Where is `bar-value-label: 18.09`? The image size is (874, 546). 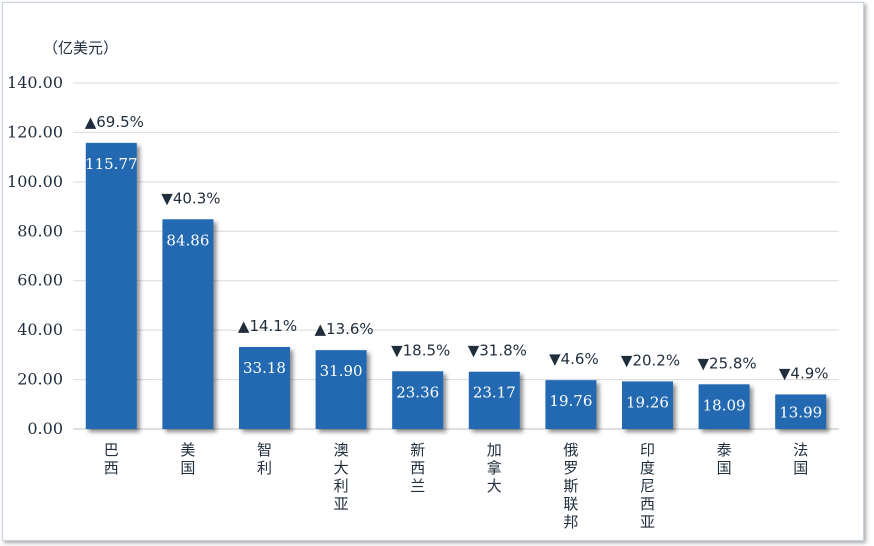 bar-value-label: 18.09 is located at coordinates (724, 405).